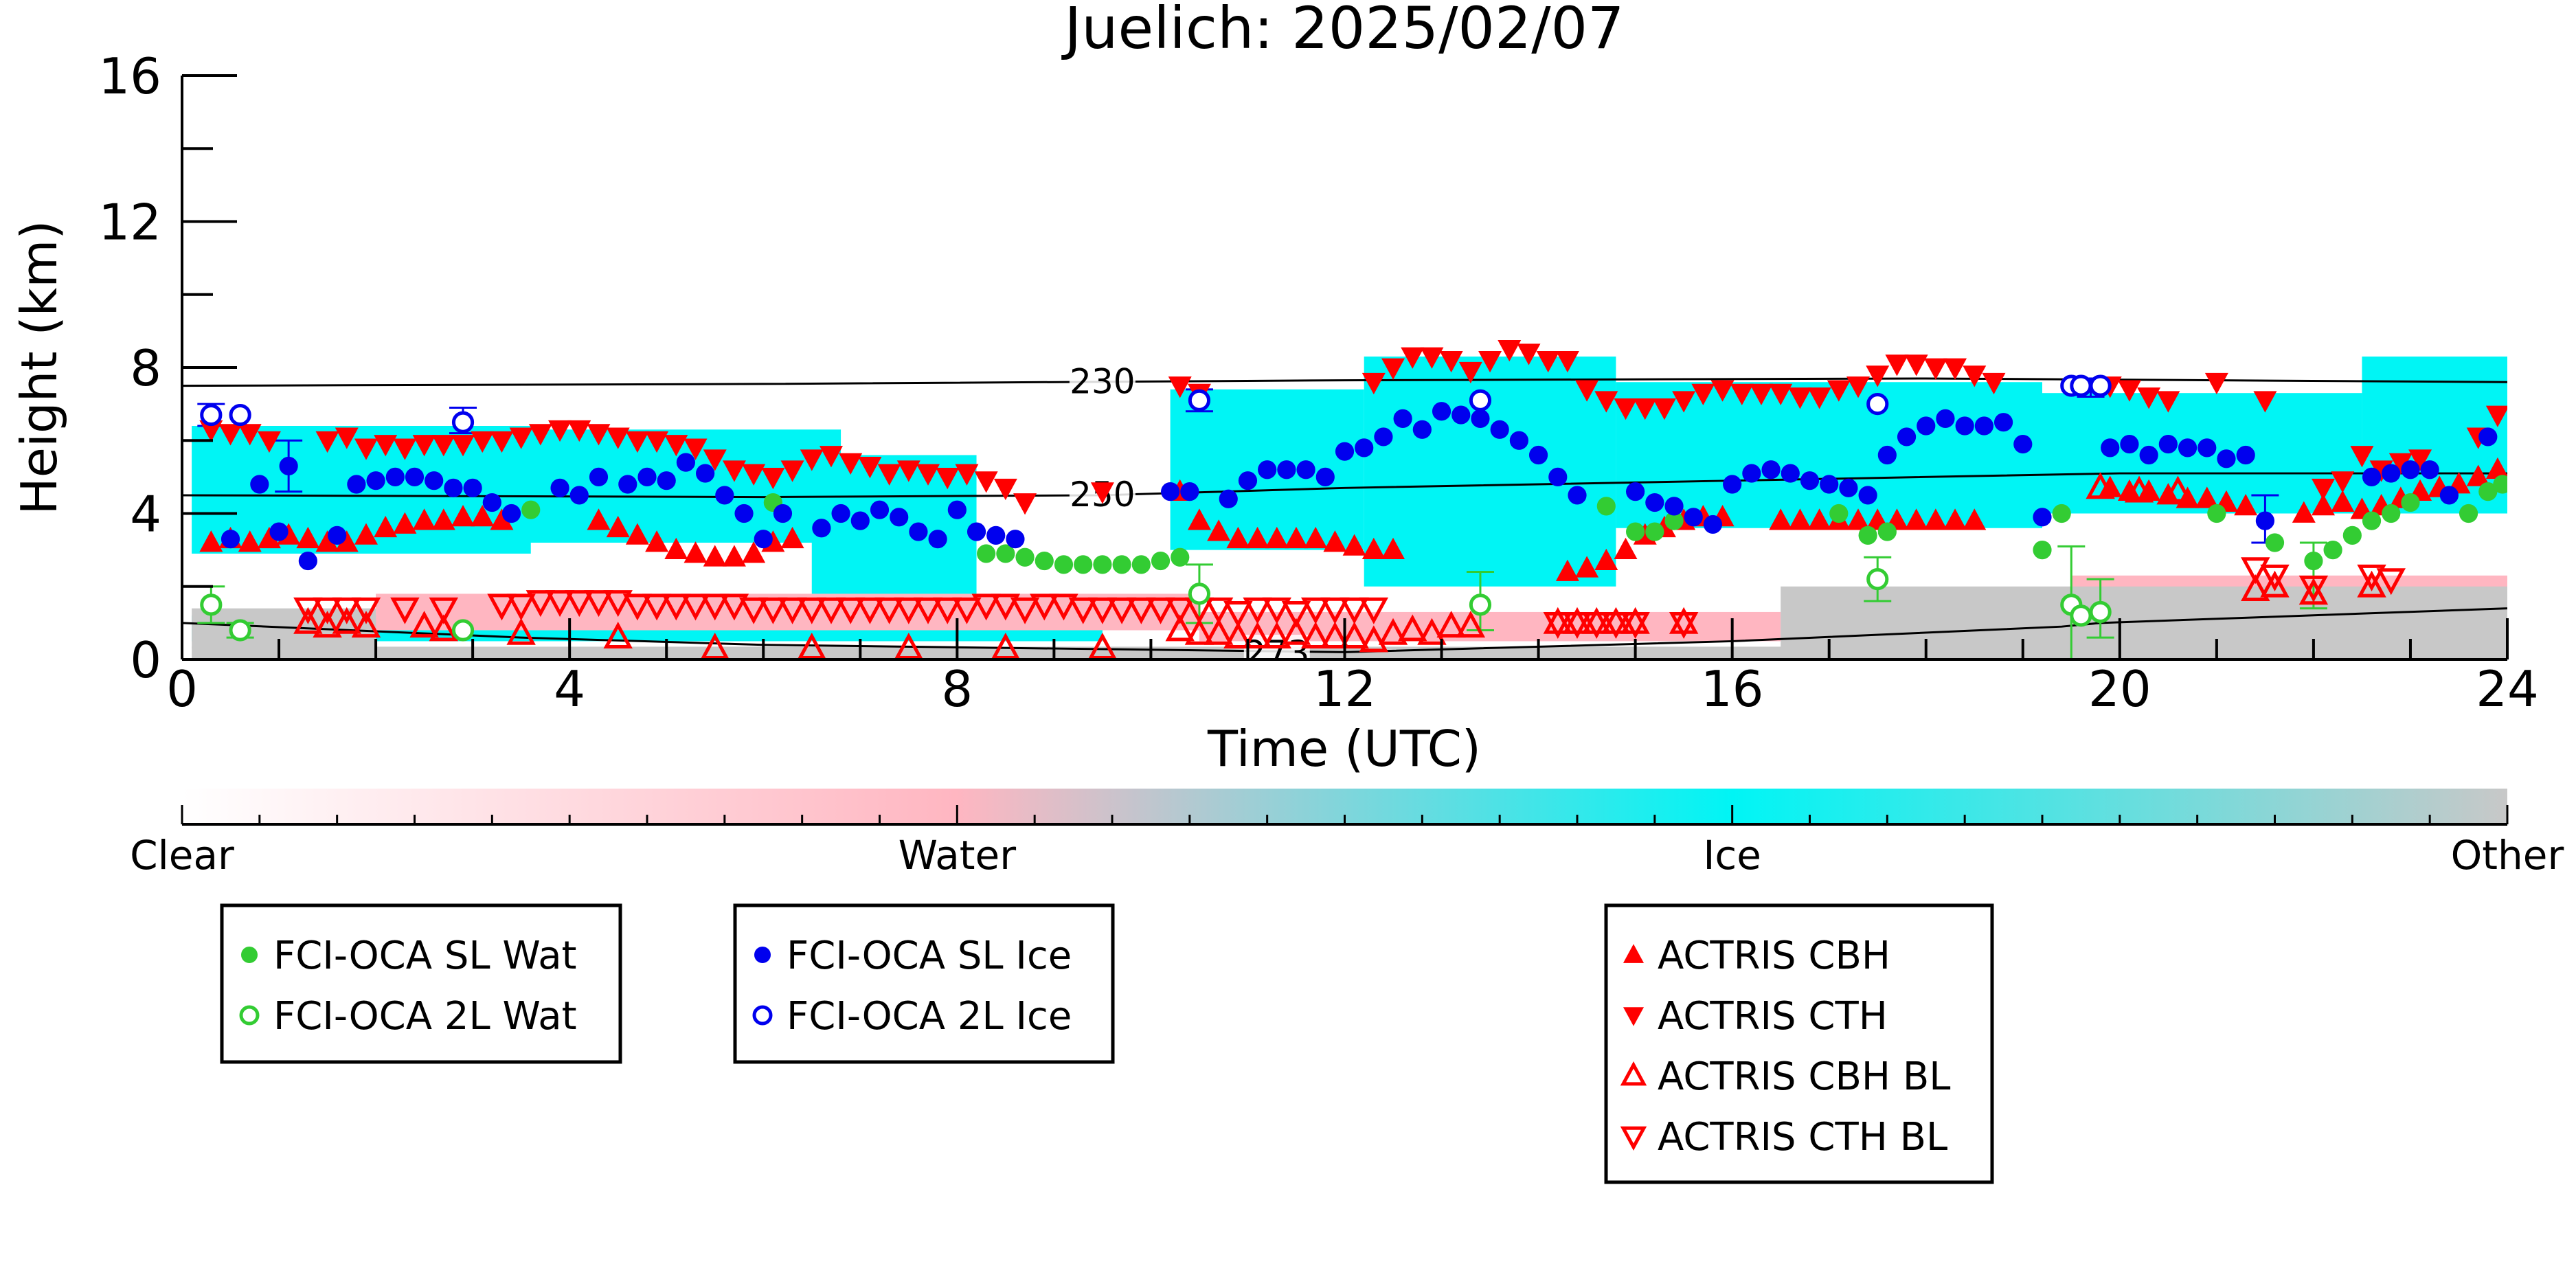  I want to click on classification-region-other, so click(2144, 617).